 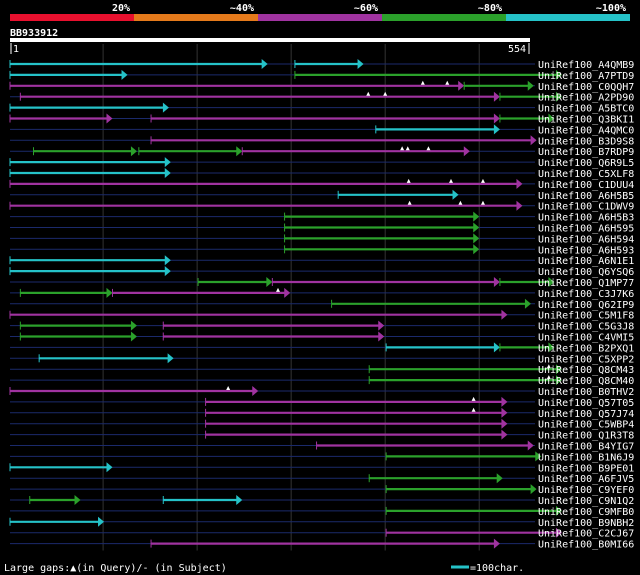 What do you see at coordinates (586, 468) in the screenshot?
I see `hit-name-label: UniRef100_B9PE01` at bounding box center [586, 468].